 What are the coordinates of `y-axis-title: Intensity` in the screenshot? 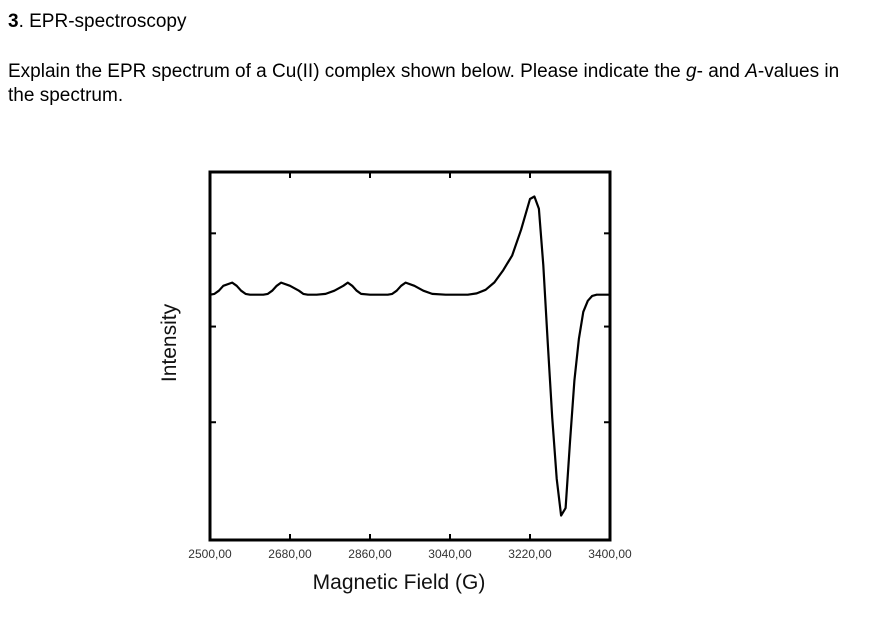 It's located at (169, 342).